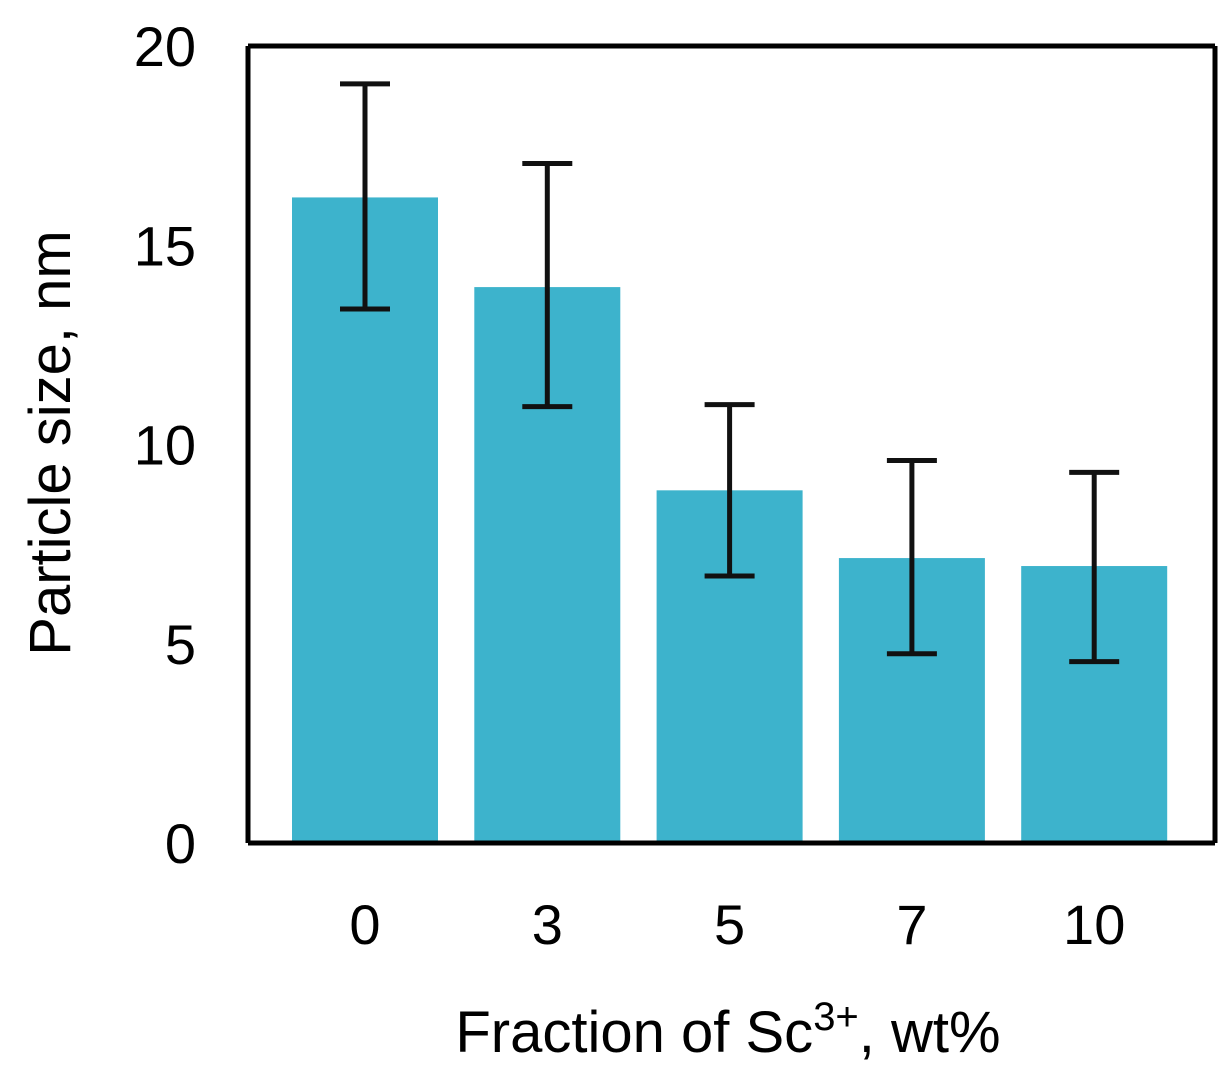 This screenshot has height=1087, width=1227. I want to click on y-tick-label: 5, so click(180, 644).